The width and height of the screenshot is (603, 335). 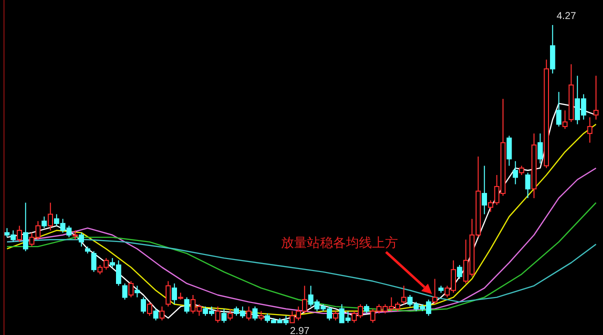 I want to click on annotation: 4.27, so click(x=566, y=16).